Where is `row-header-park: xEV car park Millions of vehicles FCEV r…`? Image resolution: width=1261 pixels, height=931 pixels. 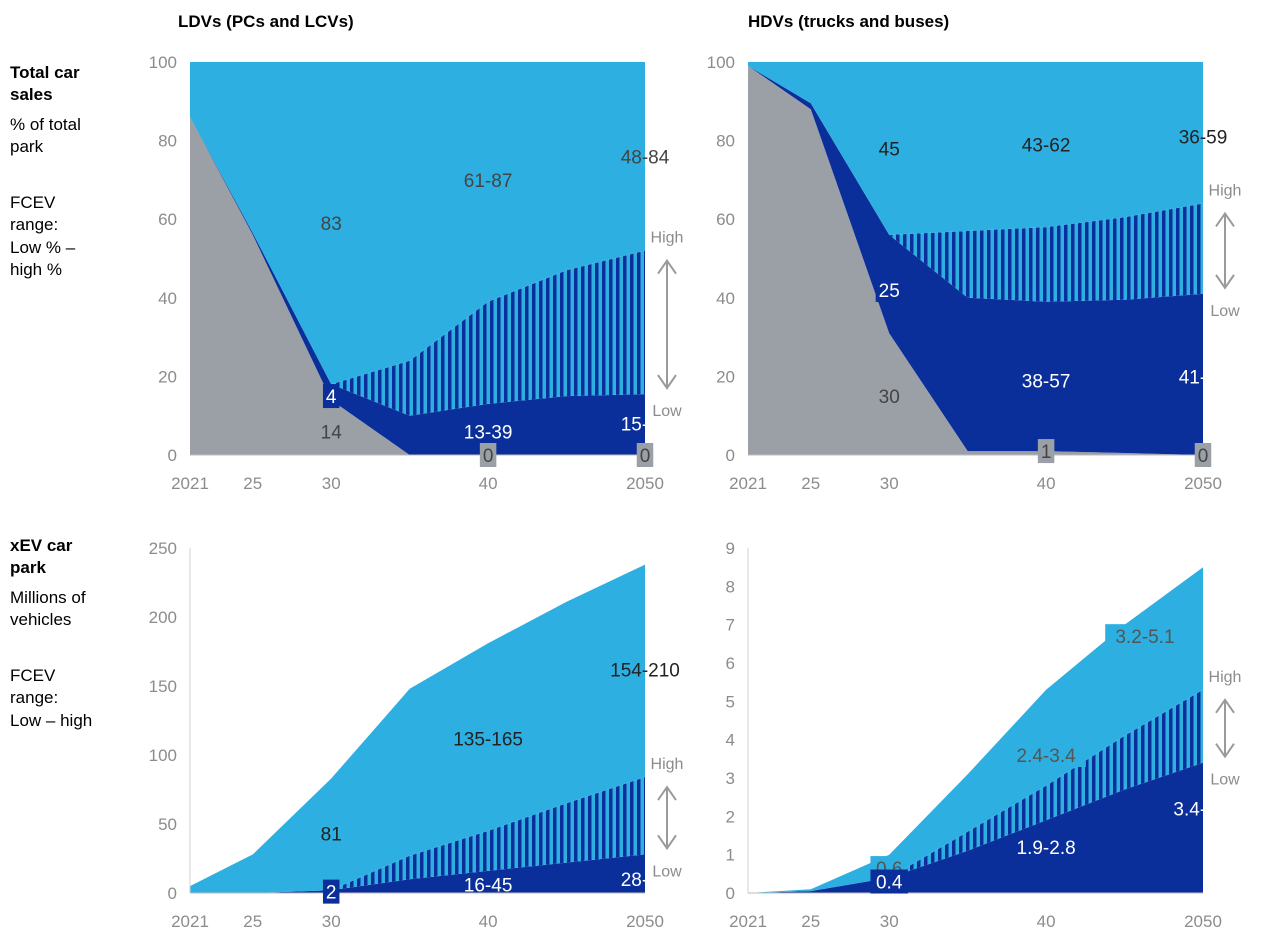 row-header-park: xEV car park Millions of vehicles FCEV r… is located at coordinates (51, 633).